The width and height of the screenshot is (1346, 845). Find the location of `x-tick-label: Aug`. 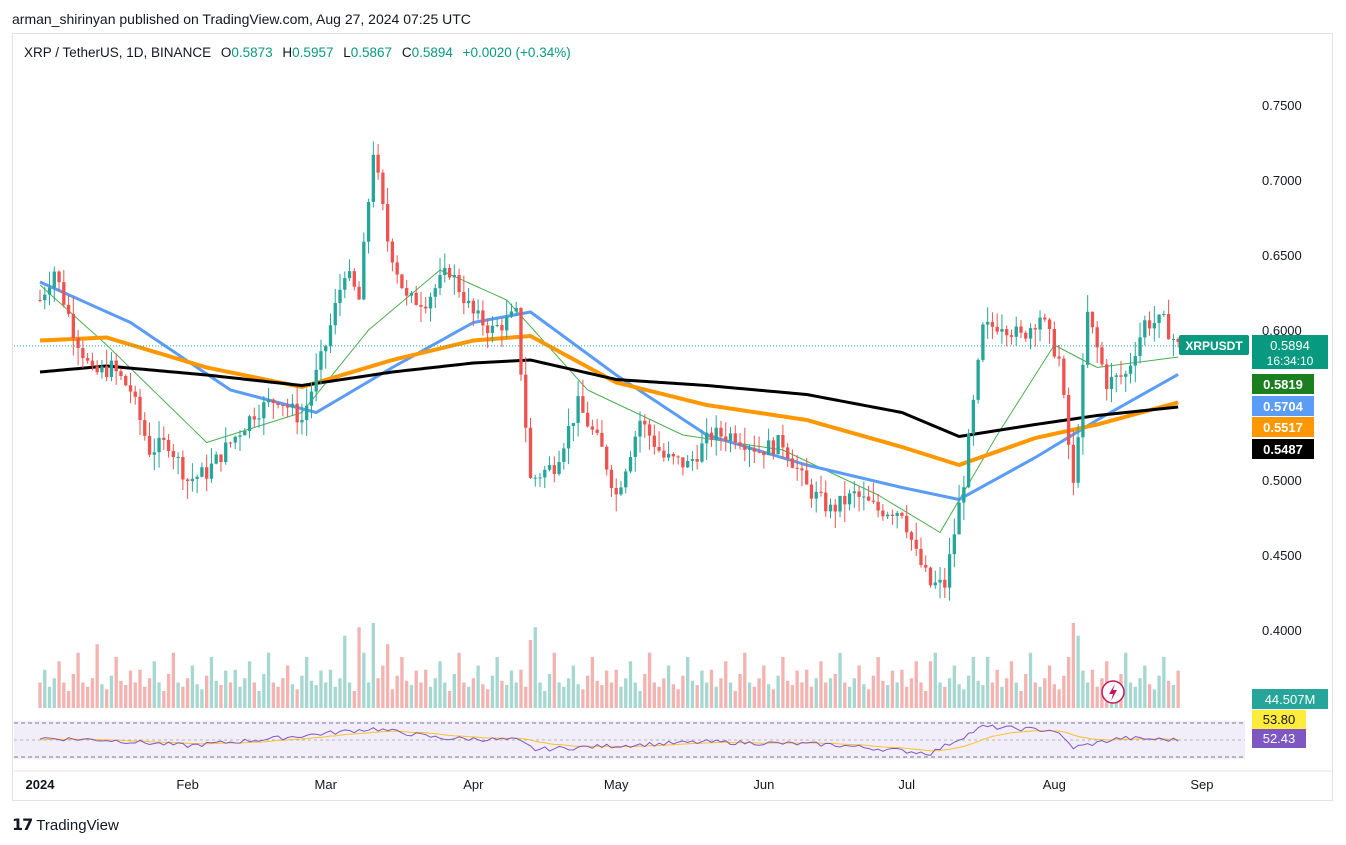

x-tick-label: Aug is located at coordinates (1054, 784).